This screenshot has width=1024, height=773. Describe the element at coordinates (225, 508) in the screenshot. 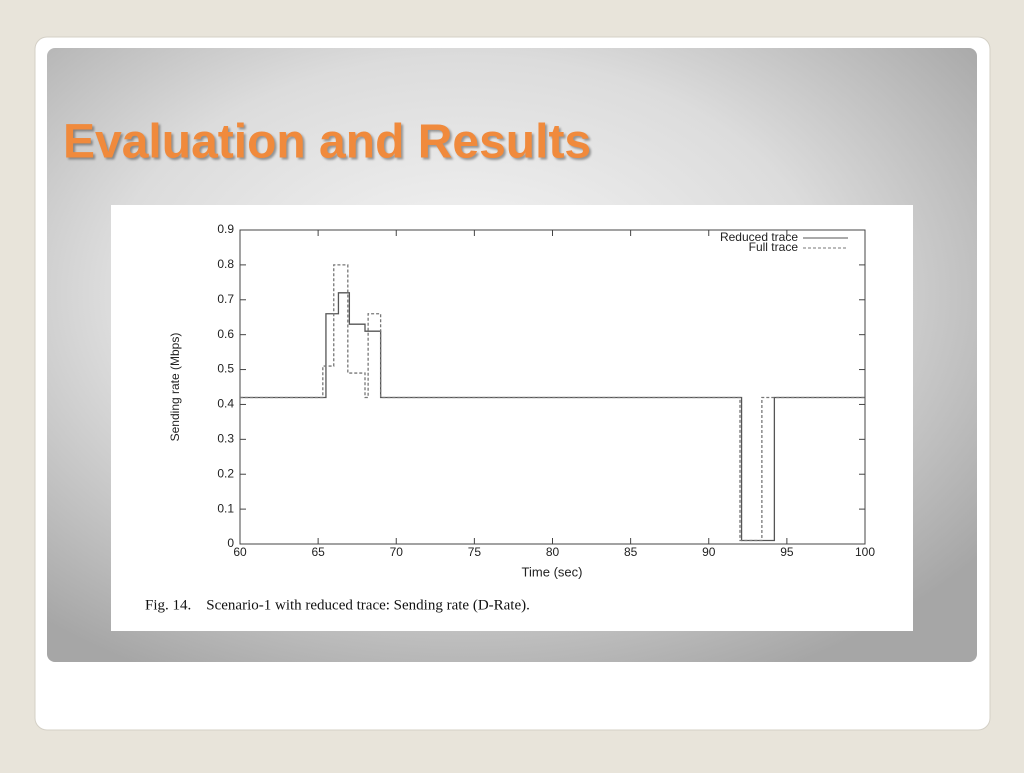

I see `y-tick-label: 0.1` at that location.